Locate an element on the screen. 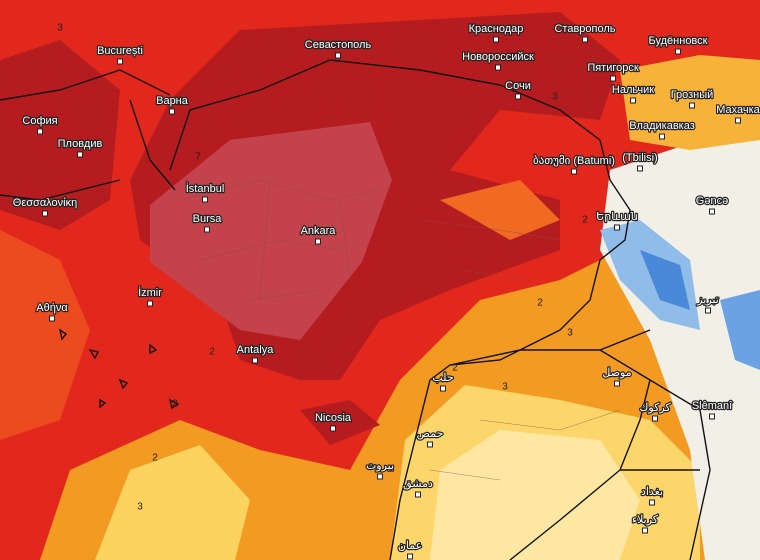  city-label: Будённовск is located at coordinates (678, 41).